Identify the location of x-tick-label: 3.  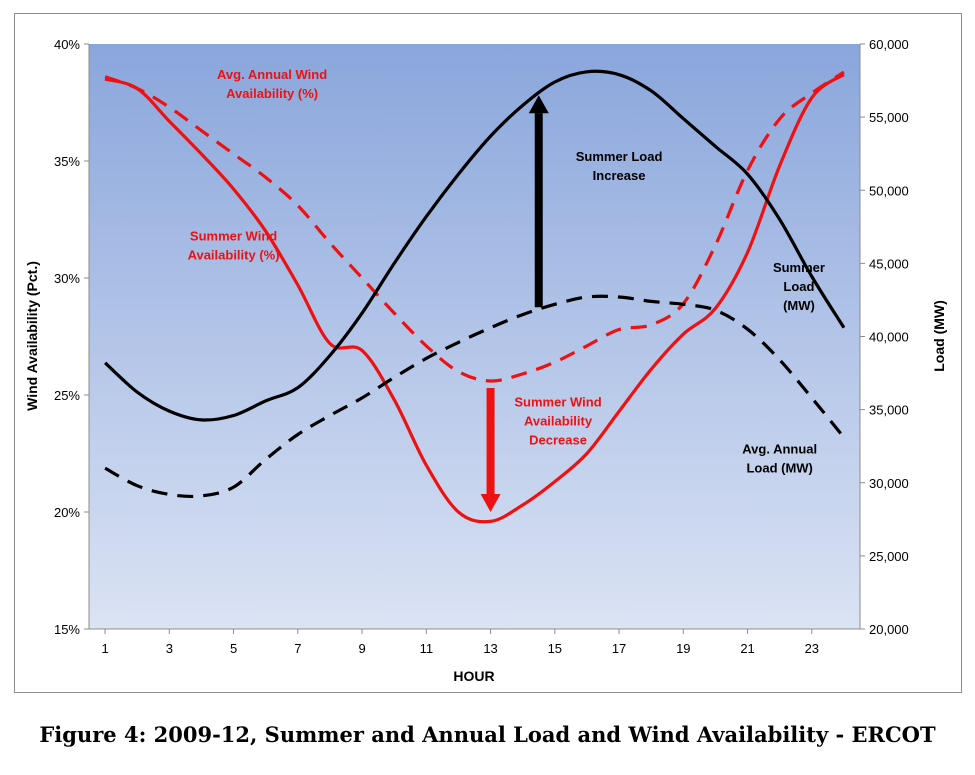
(169, 648).